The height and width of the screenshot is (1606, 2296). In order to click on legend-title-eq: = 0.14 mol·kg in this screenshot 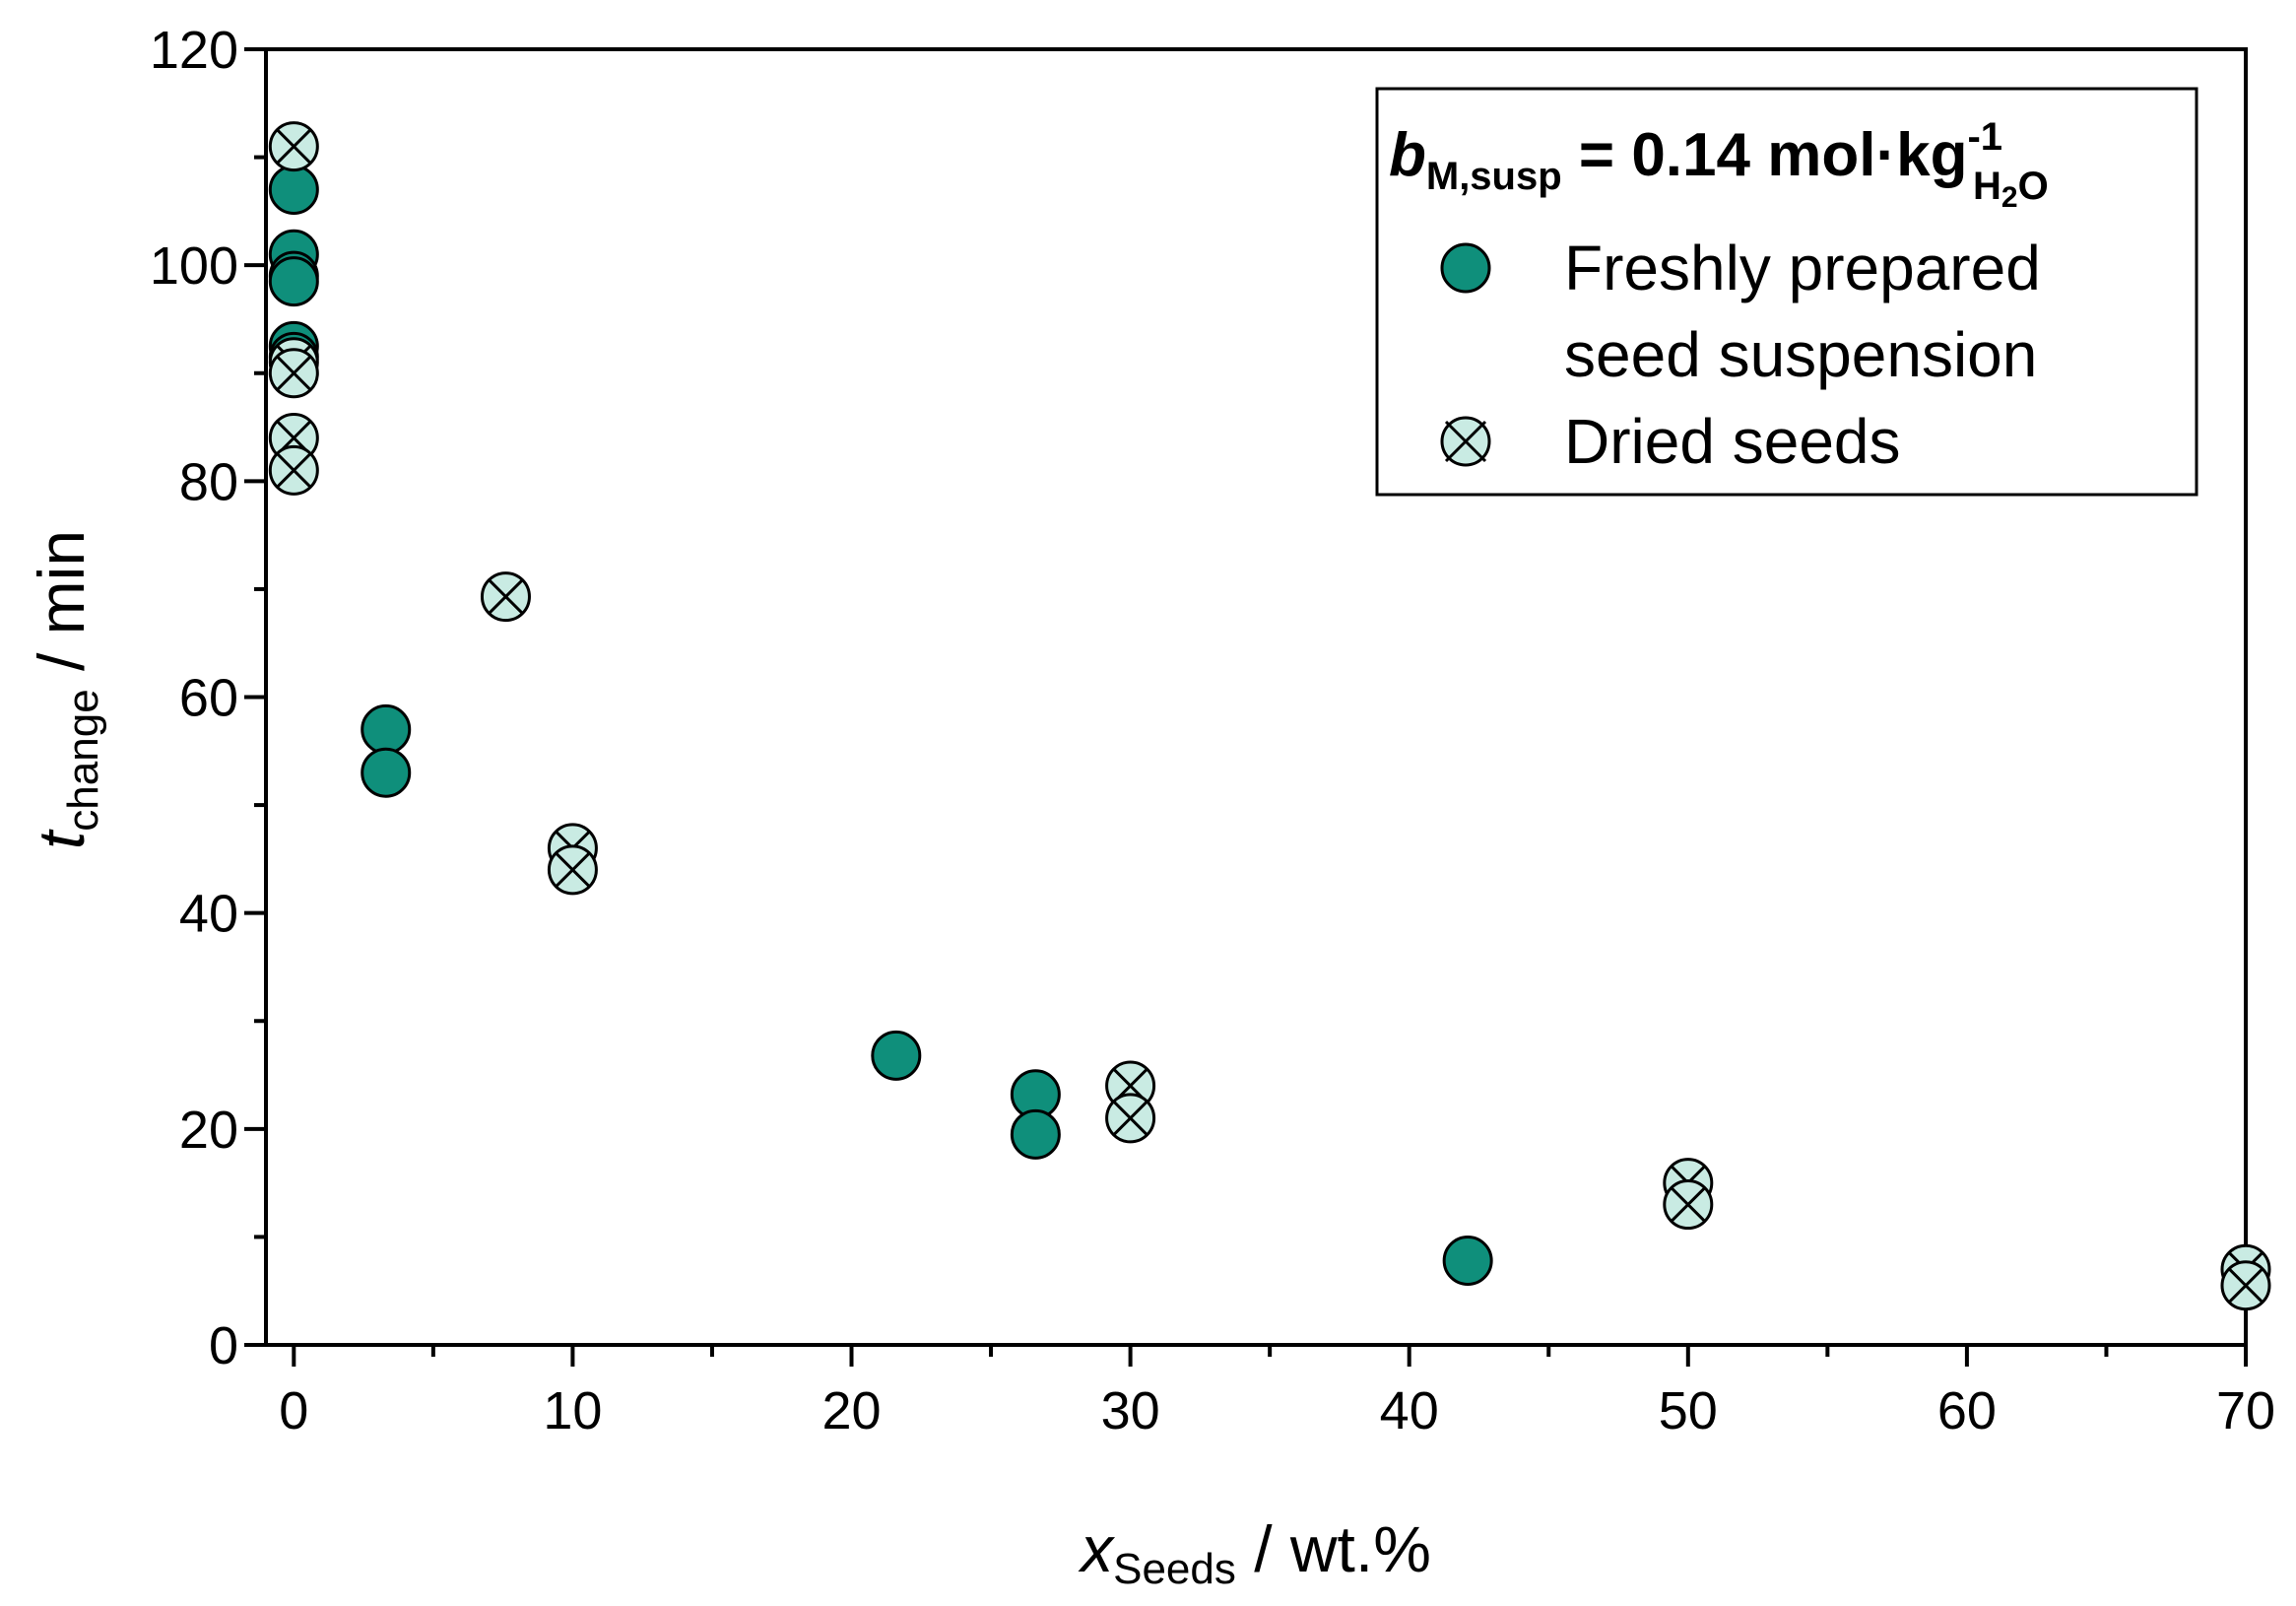, I will do `click(1765, 155)`.